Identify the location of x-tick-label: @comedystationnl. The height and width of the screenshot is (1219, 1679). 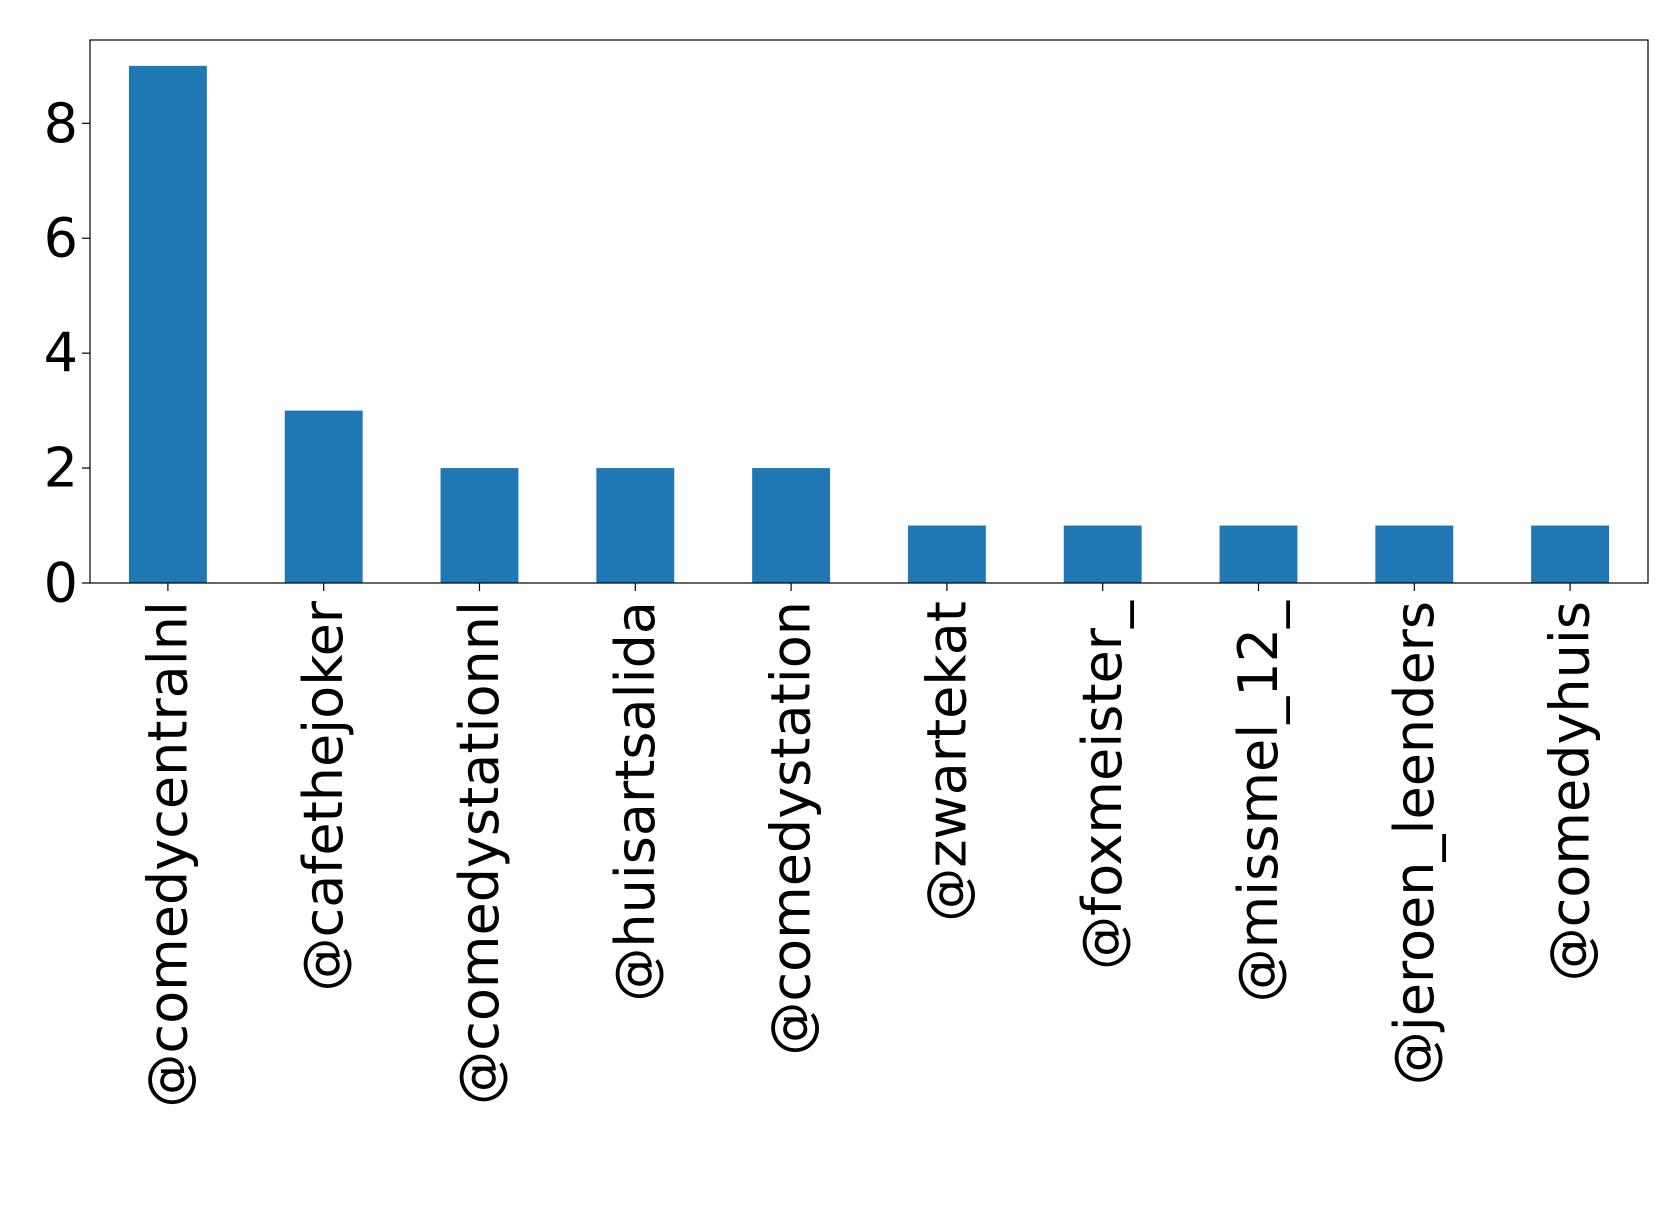
(479, 853).